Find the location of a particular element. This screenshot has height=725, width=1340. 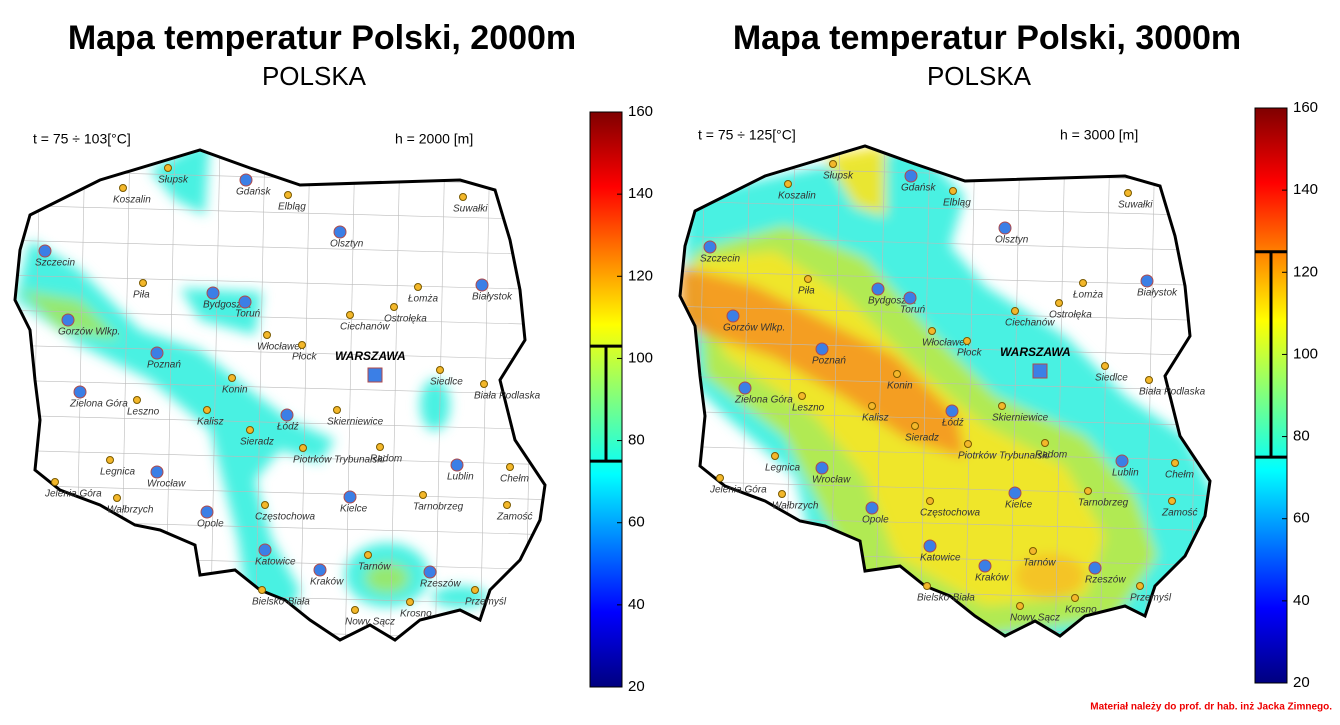

colorbar-tick-label: 40 is located at coordinates (1301, 600).